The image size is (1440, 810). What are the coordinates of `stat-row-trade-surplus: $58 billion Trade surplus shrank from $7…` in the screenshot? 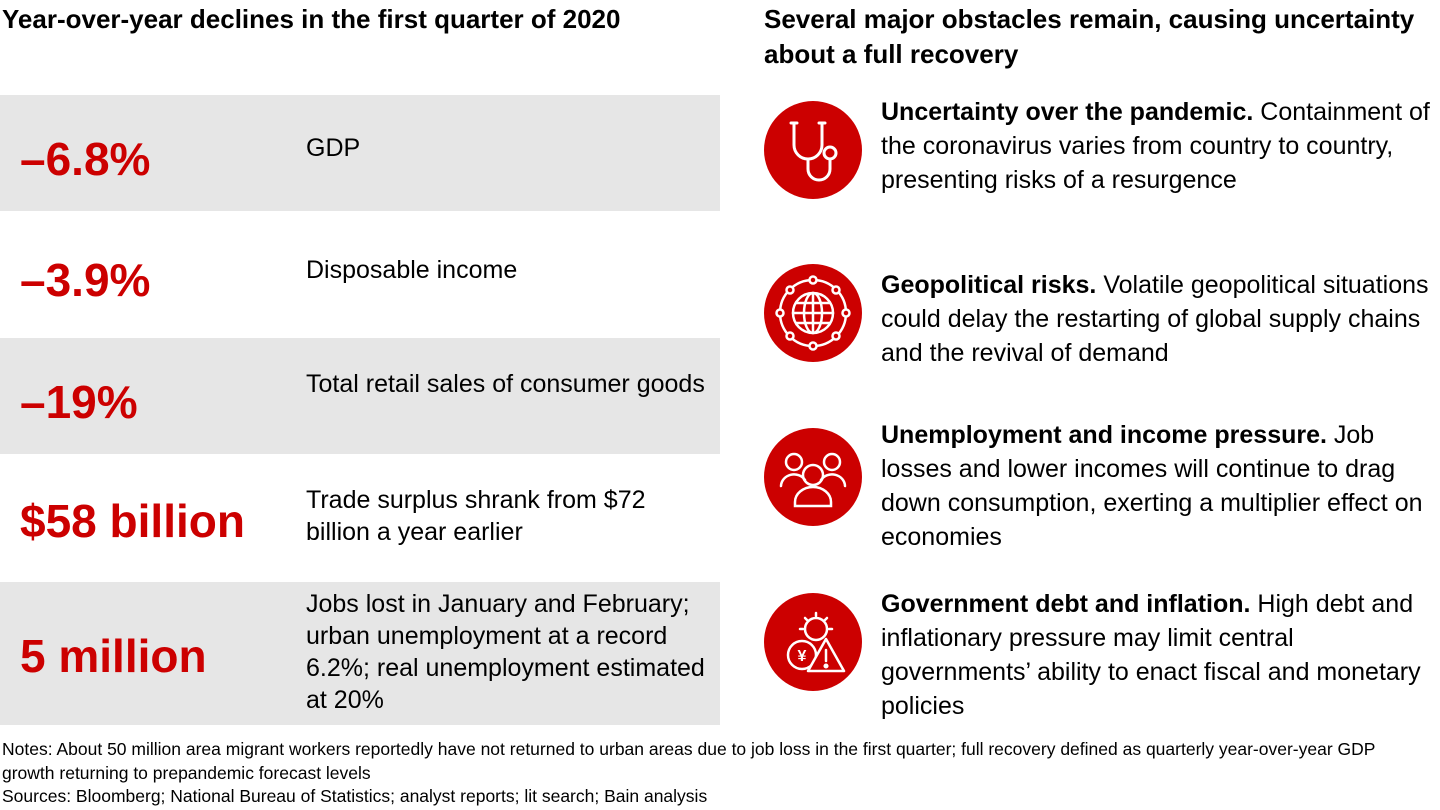 It's located at (360, 518).